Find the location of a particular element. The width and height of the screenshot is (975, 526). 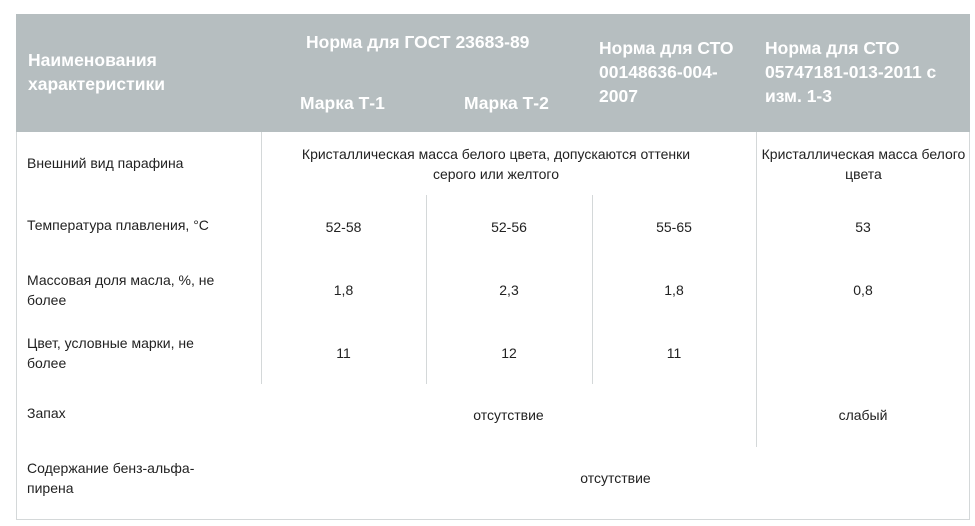

grid-gap is located at coordinates (261, 415).